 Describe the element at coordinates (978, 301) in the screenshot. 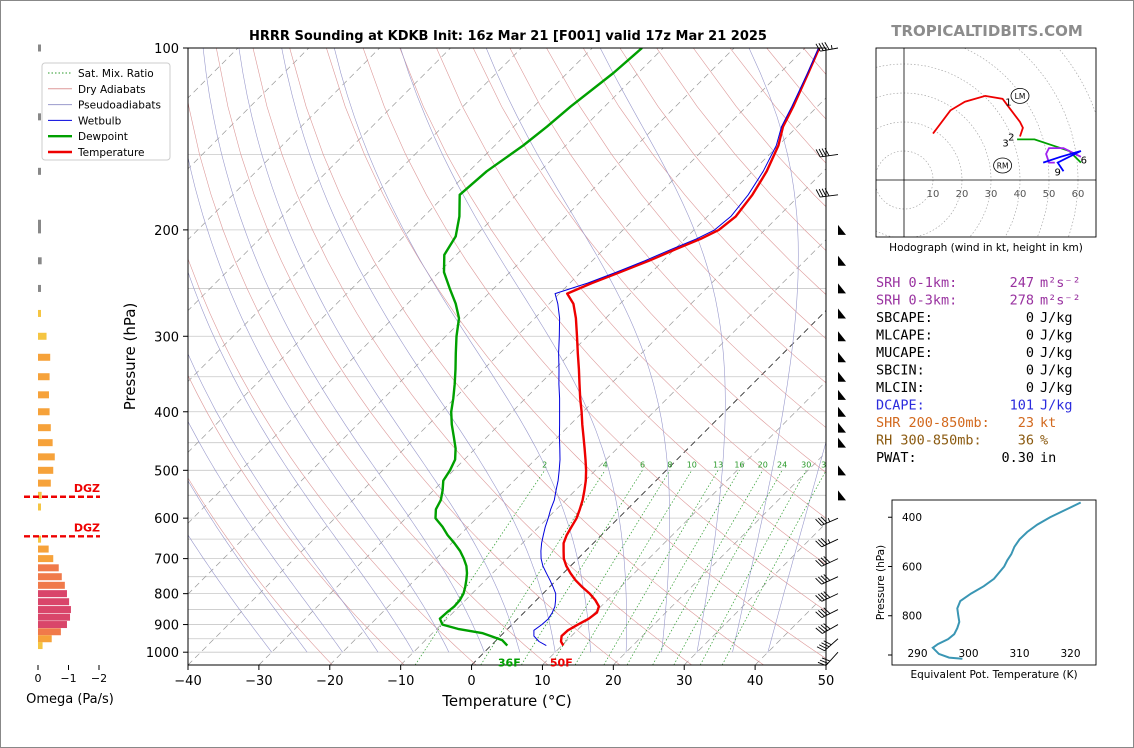

I see `index-row: SRH 0-3km: 278 m²s⁻²` at that location.